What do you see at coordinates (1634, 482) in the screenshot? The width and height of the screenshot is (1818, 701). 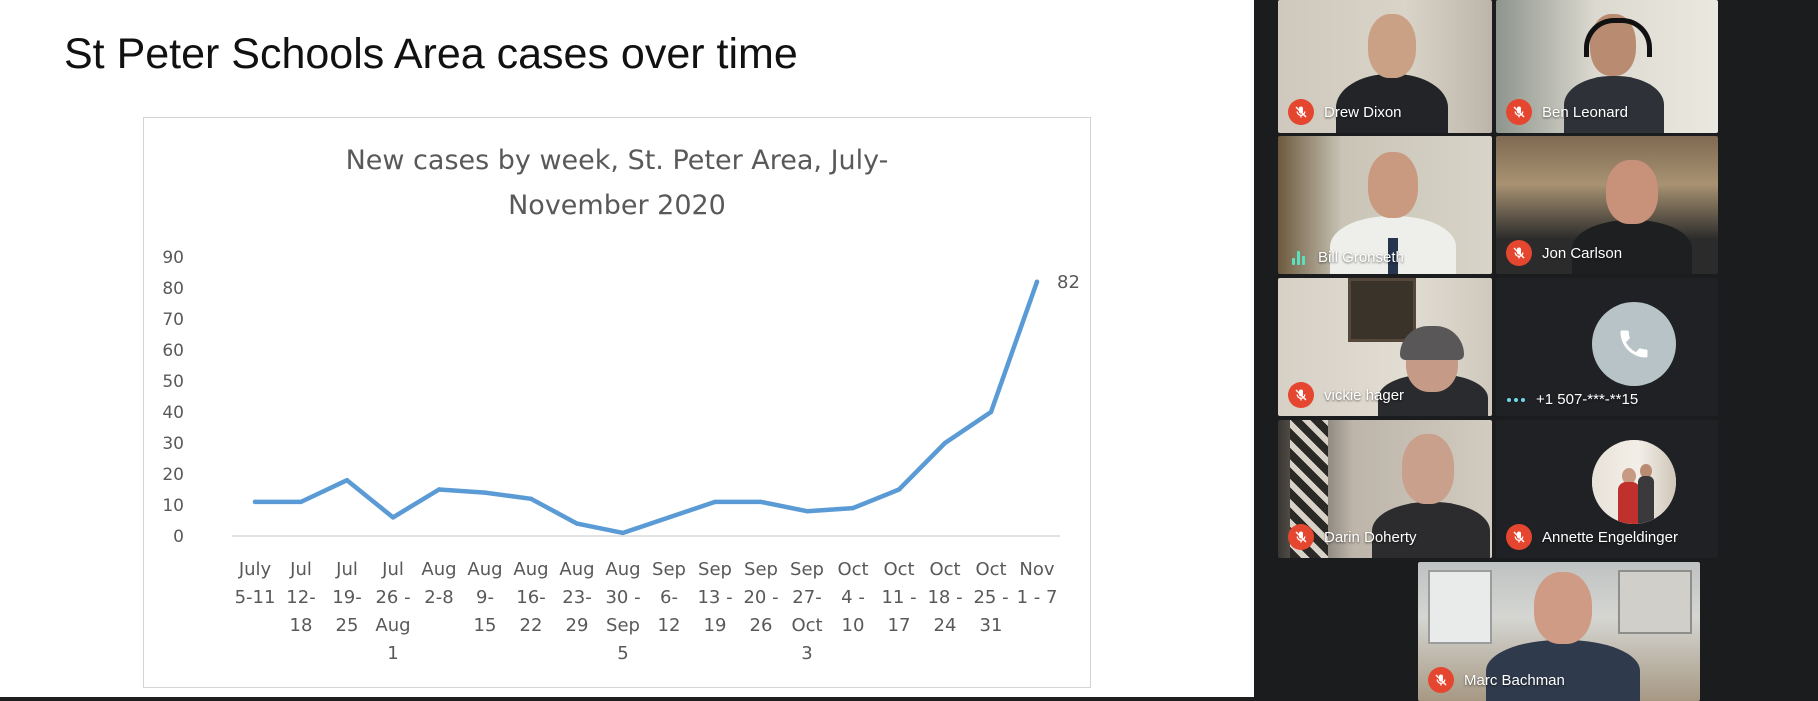 I see `avatar` at bounding box center [1634, 482].